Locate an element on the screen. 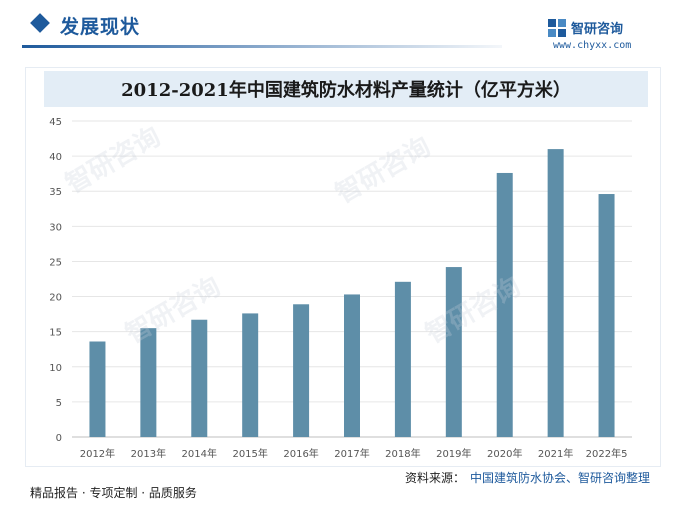 This screenshot has height=513, width=683. chart-title: 2012-2021年中国建筑防水材料产量统计（亿平方米） is located at coordinates (346, 90).